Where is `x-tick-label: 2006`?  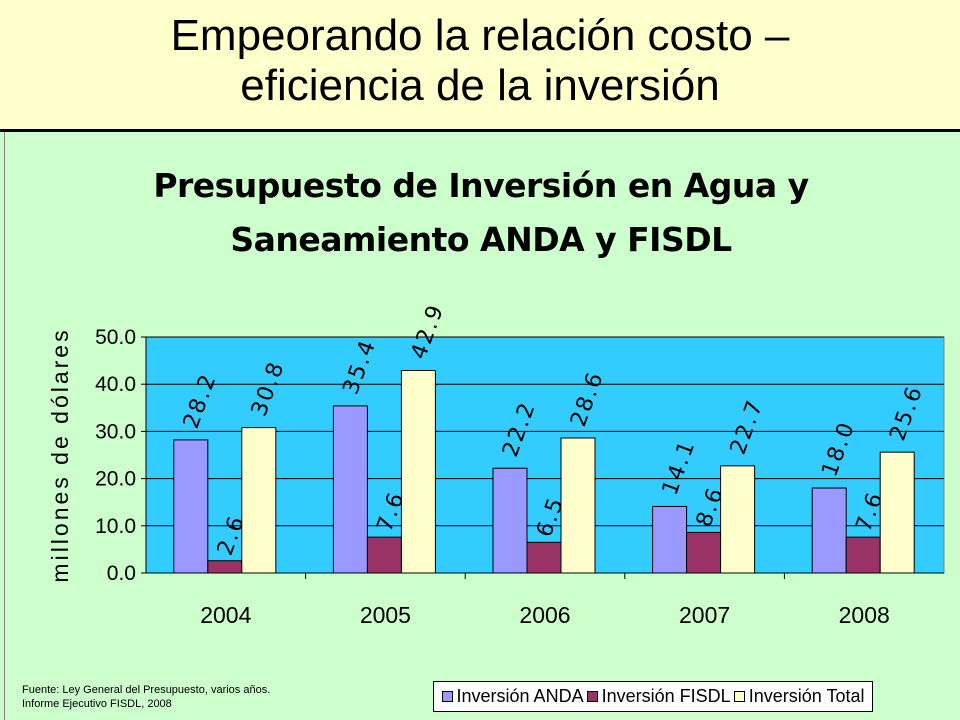 x-tick-label: 2006 is located at coordinates (544, 615).